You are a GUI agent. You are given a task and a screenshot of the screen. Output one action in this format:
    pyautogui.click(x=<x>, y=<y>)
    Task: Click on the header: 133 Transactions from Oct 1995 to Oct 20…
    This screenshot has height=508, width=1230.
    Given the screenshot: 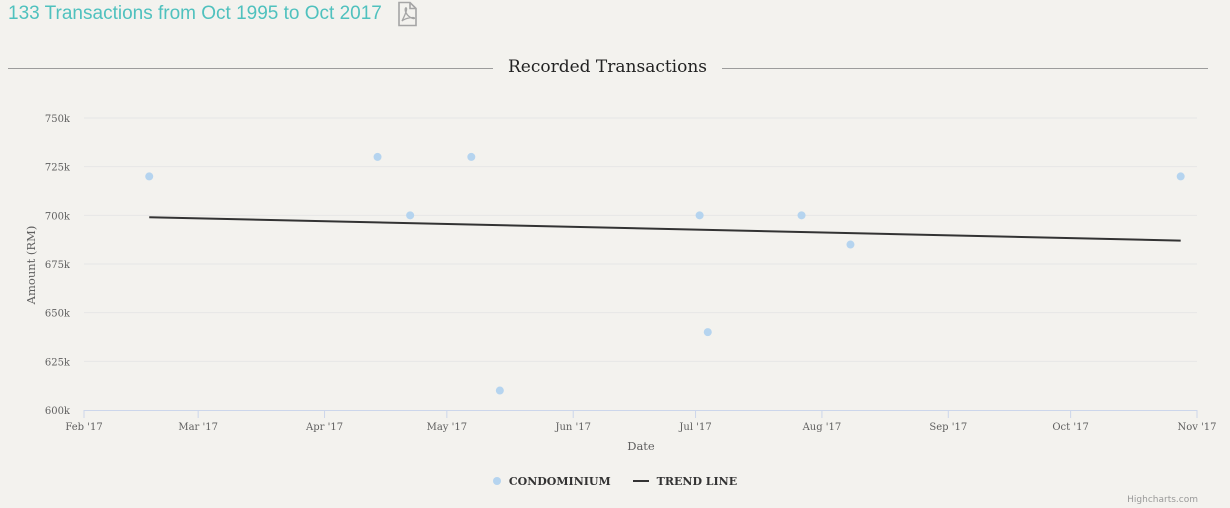 What is the action you would take?
    pyautogui.click(x=214, y=14)
    